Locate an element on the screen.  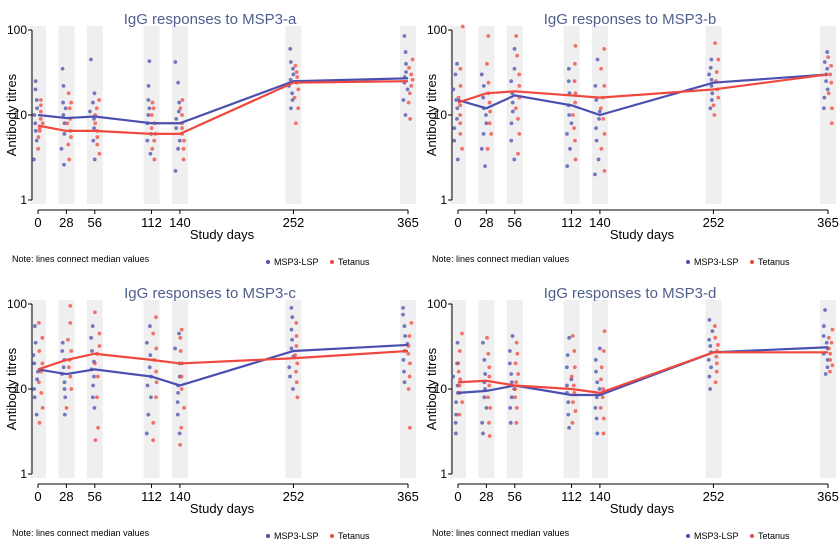
x-tick-label: 28 is located at coordinates (66, 222).